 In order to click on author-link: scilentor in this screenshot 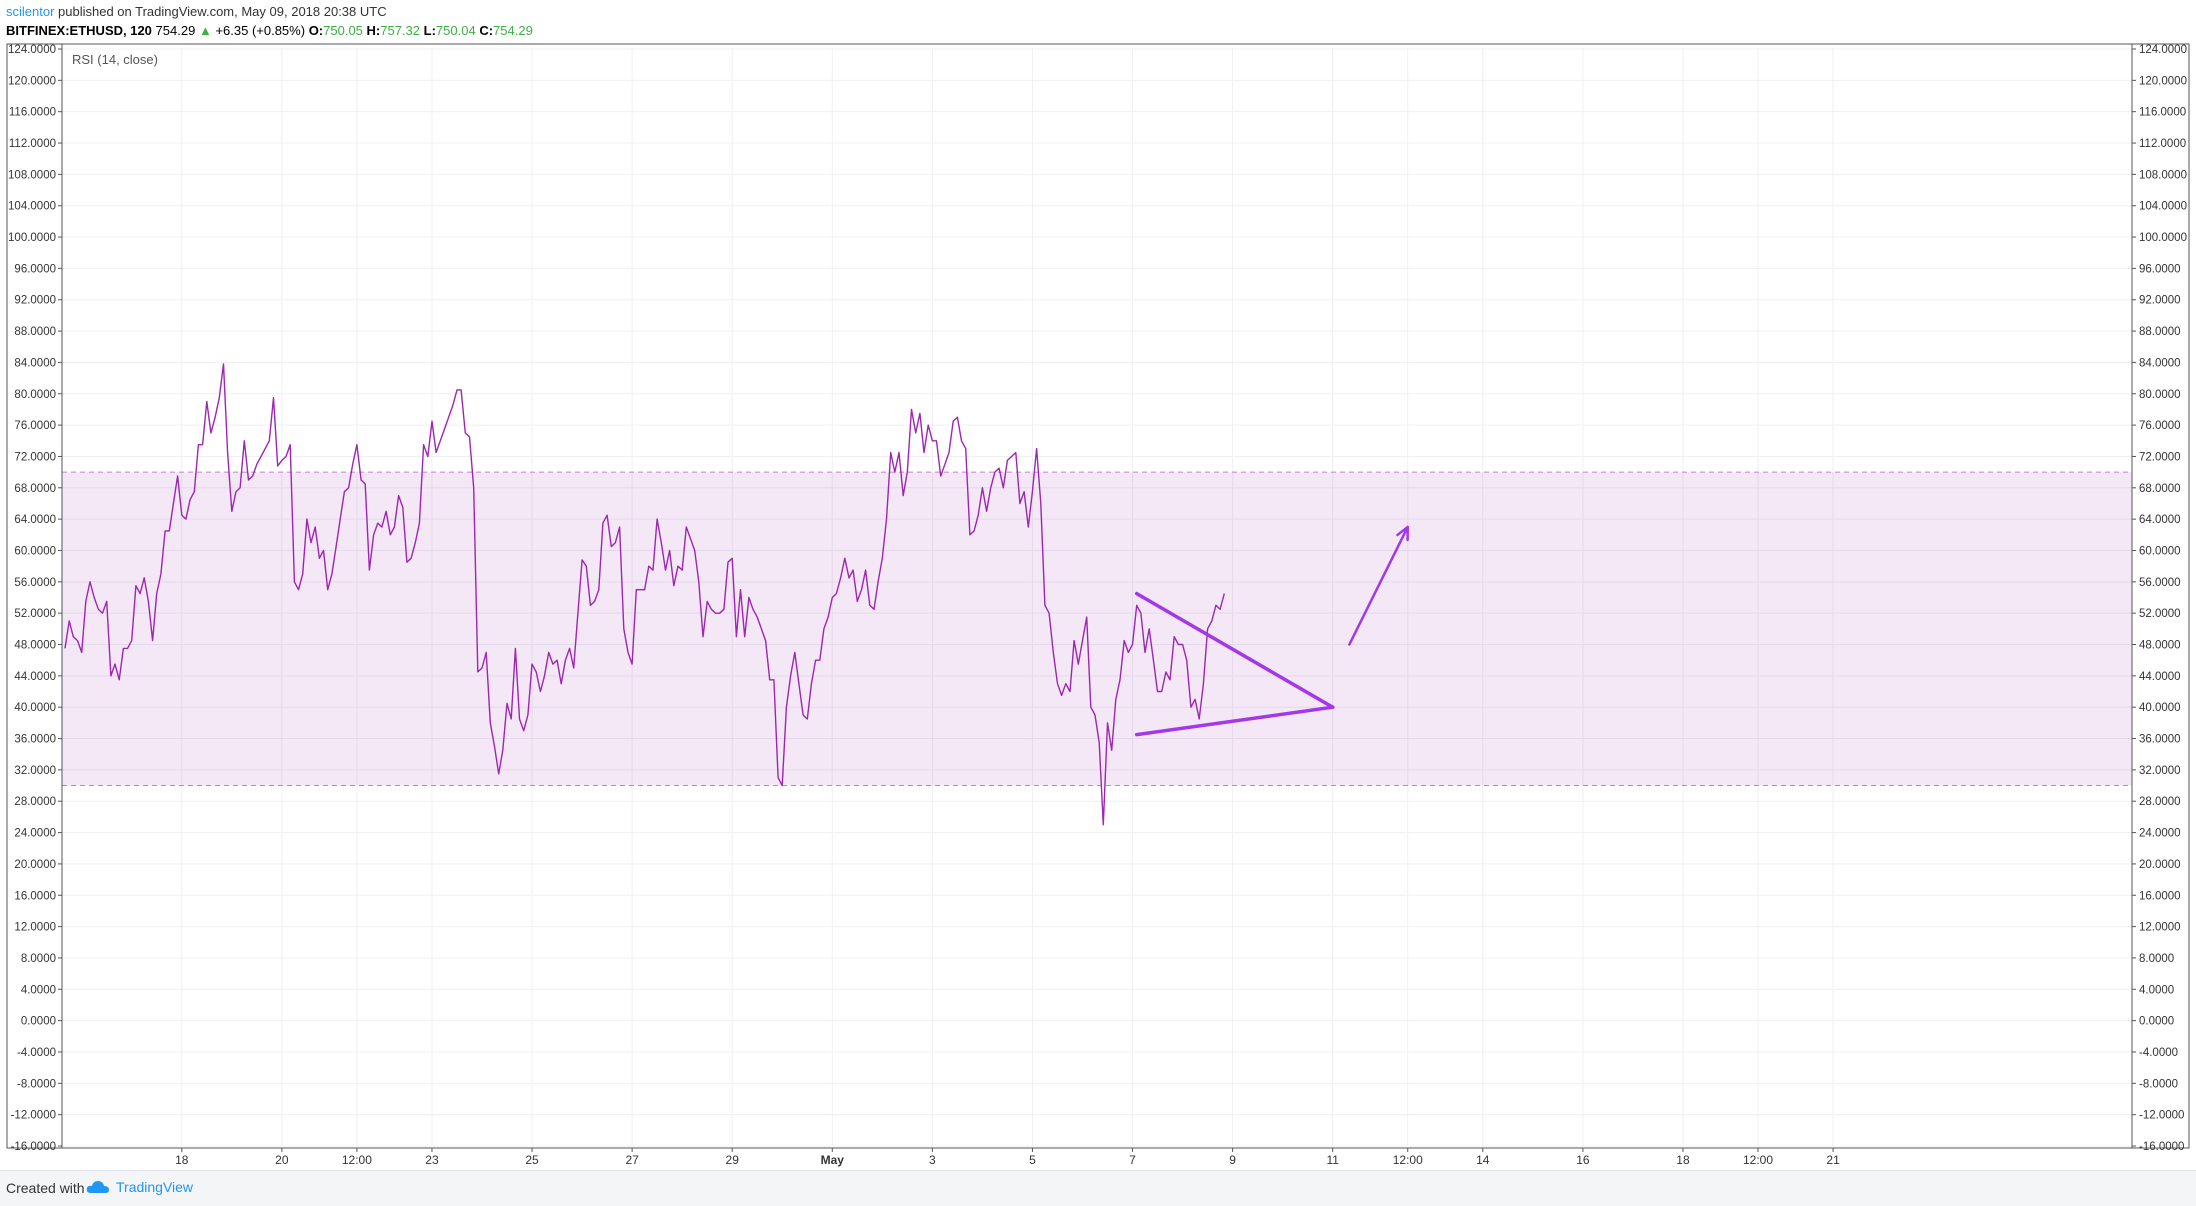, I will do `click(30, 11)`.